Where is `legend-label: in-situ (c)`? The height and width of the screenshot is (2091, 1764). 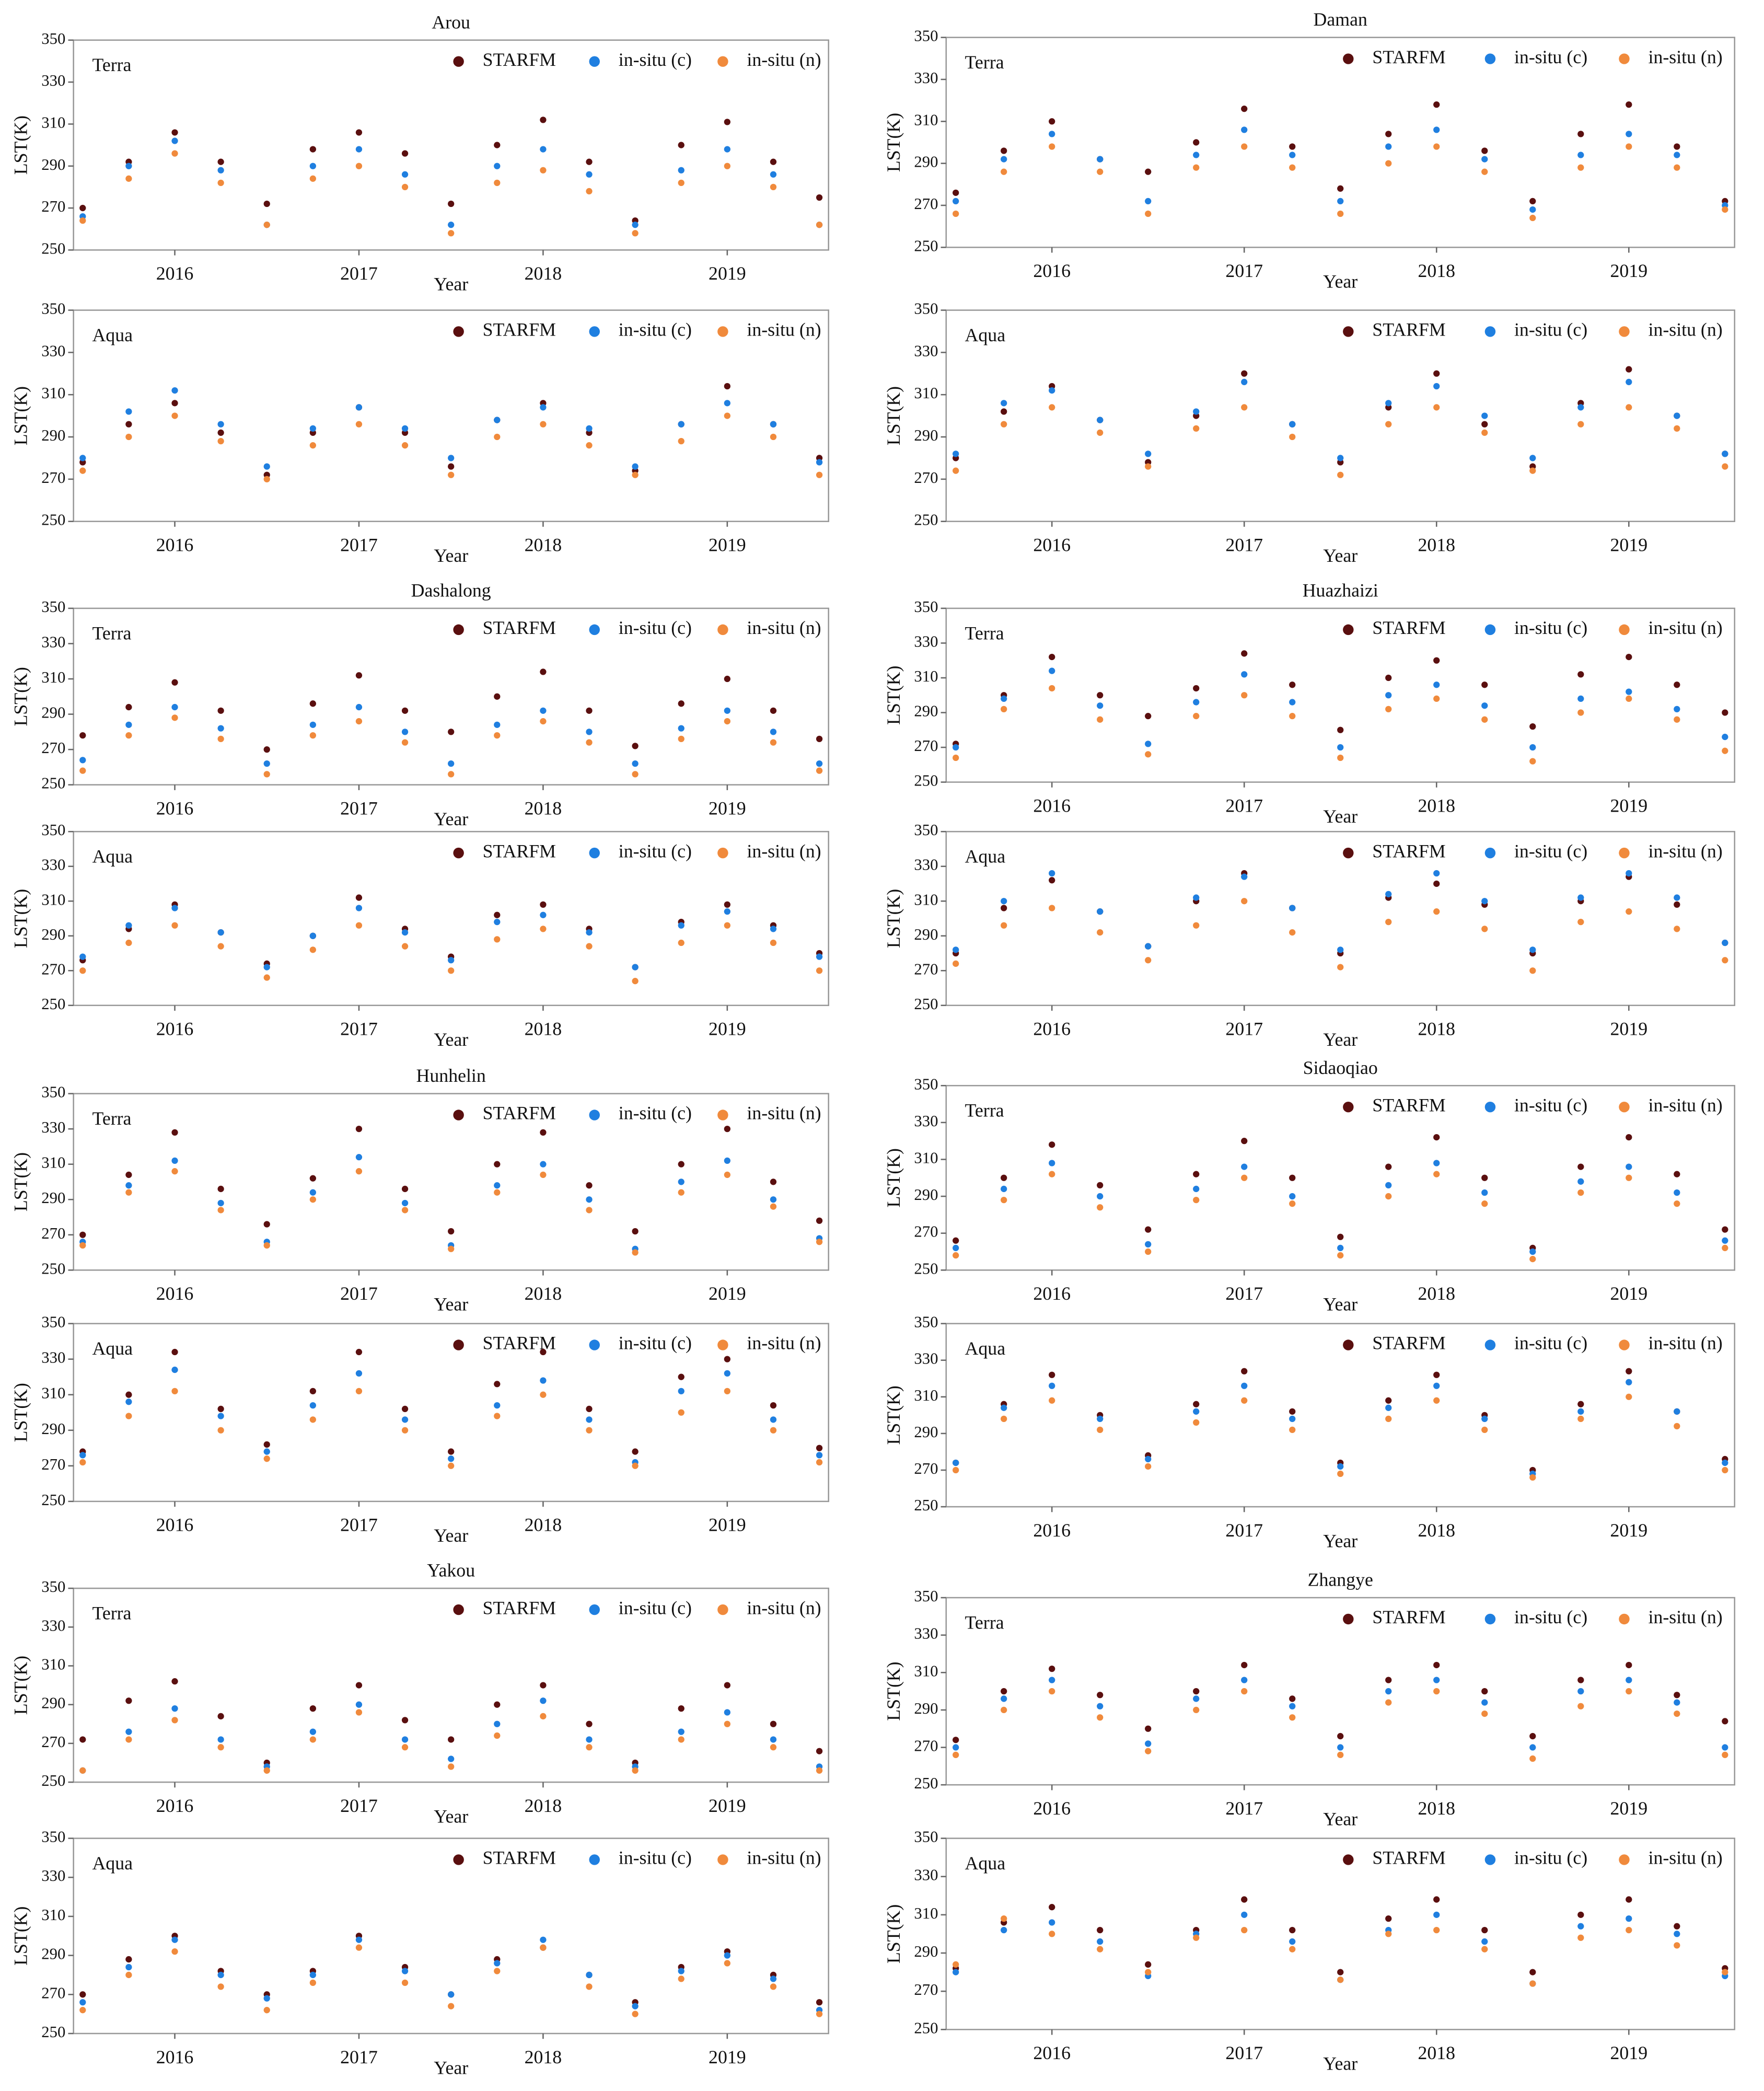 legend-label: in-situ (c) is located at coordinates (1550, 1857).